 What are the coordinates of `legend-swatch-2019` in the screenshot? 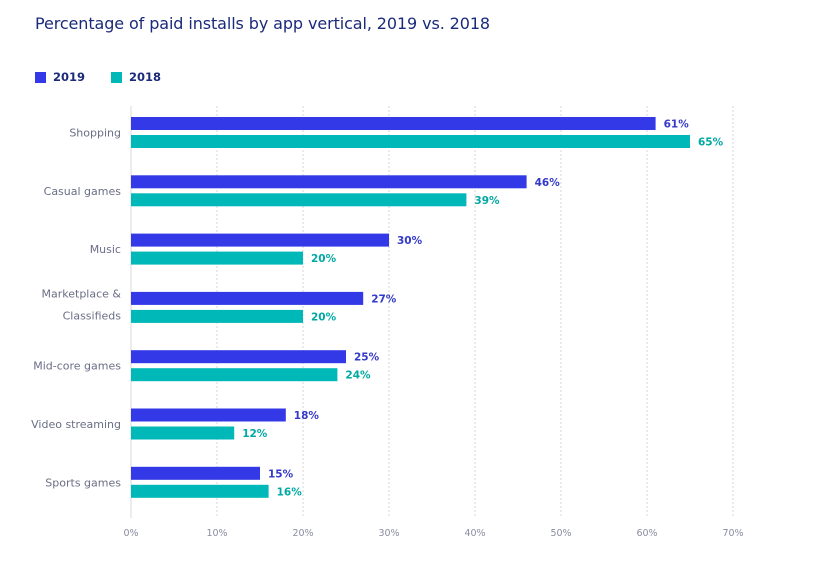 It's located at (40, 77).